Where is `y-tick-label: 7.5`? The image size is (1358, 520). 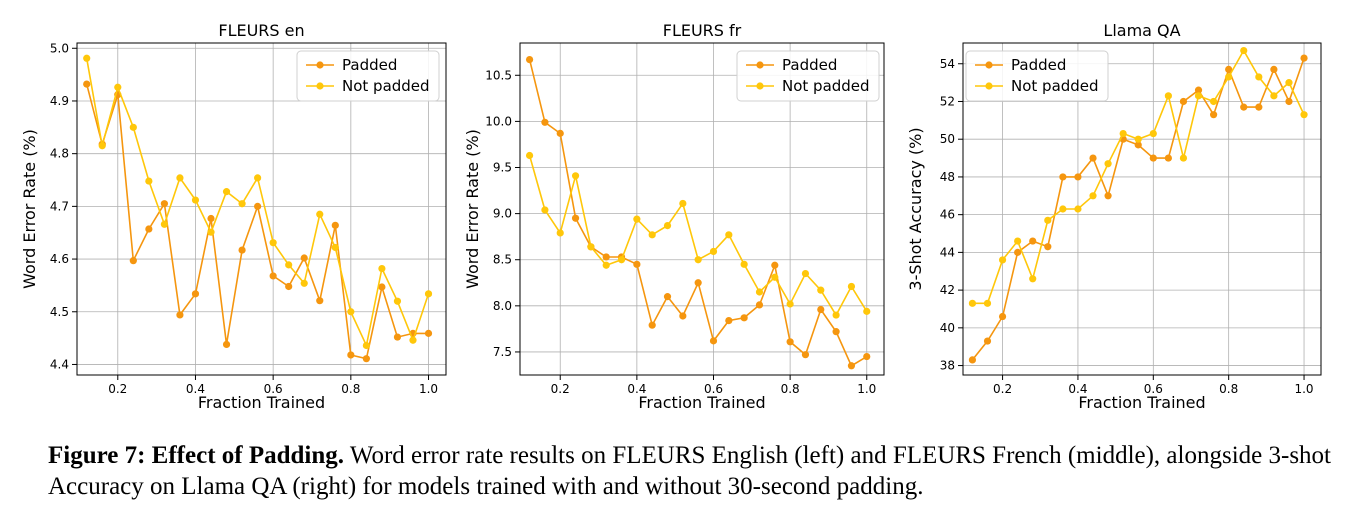
y-tick-label: 7.5 is located at coordinates (502, 352).